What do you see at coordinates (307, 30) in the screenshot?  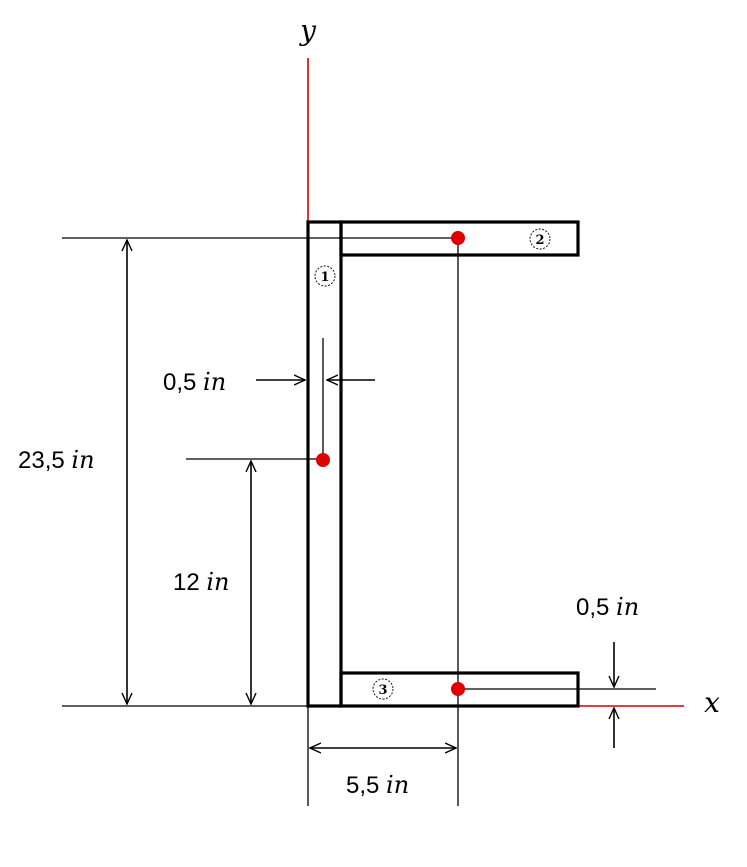 I see `y-axis-label: y` at bounding box center [307, 30].